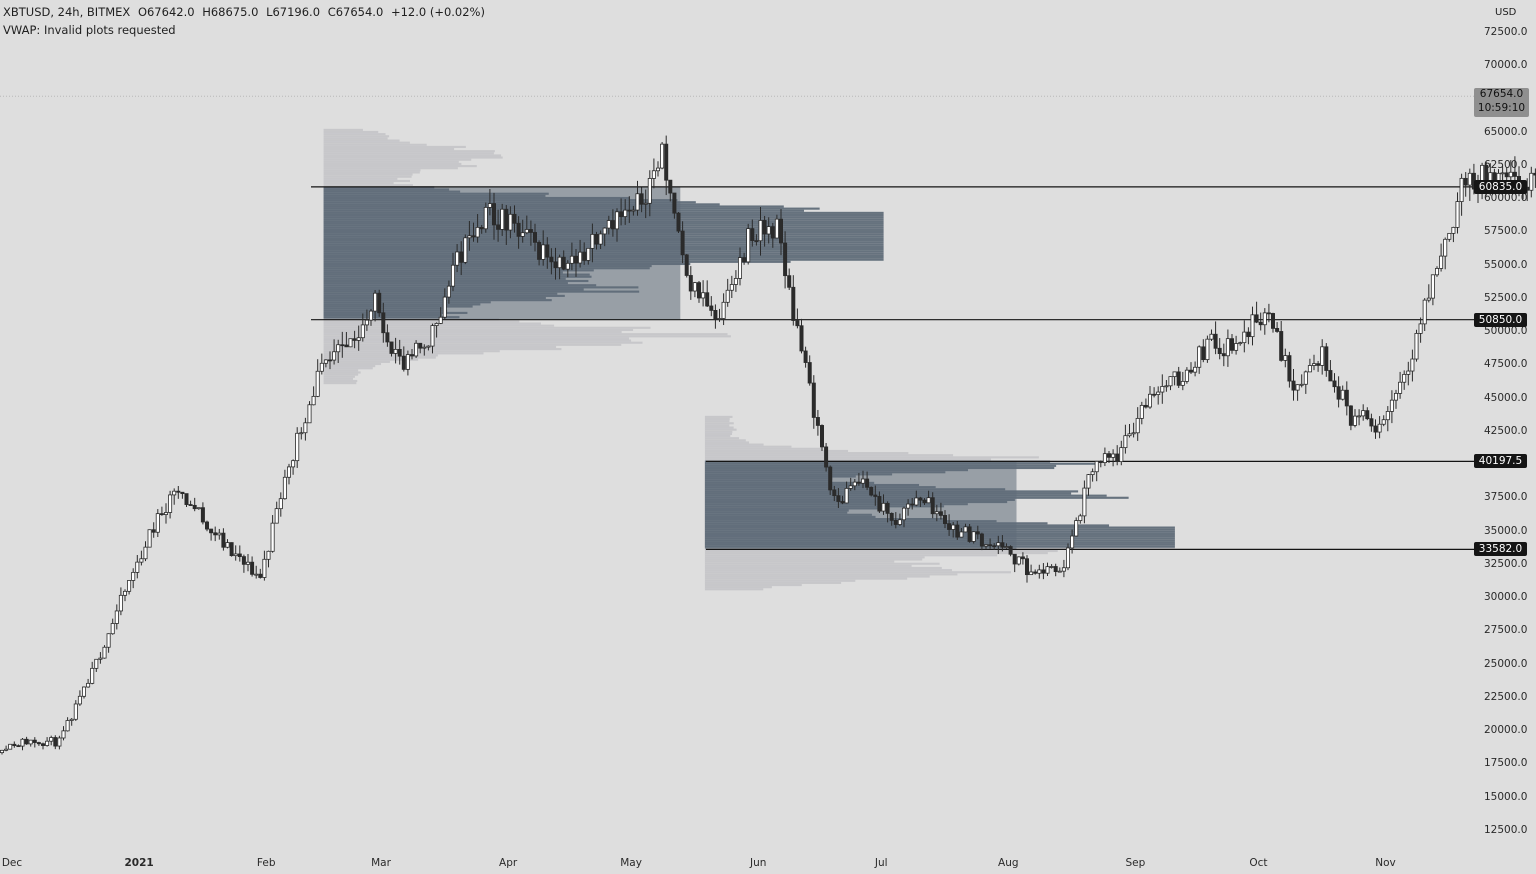 The width and height of the screenshot is (1536, 874). What do you see at coordinates (89, 30) in the screenshot?
I see `indicator-legend: VWAP: Invalid plots requested` at bounding box center [89, 30].